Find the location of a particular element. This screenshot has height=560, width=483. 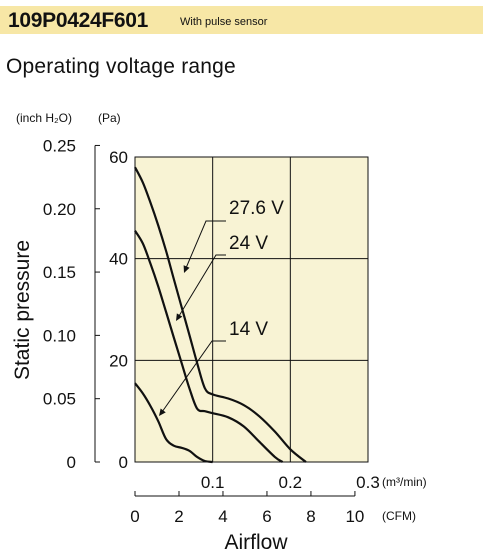

pa-tick-label: 0 is located at coordinates (123, 462).